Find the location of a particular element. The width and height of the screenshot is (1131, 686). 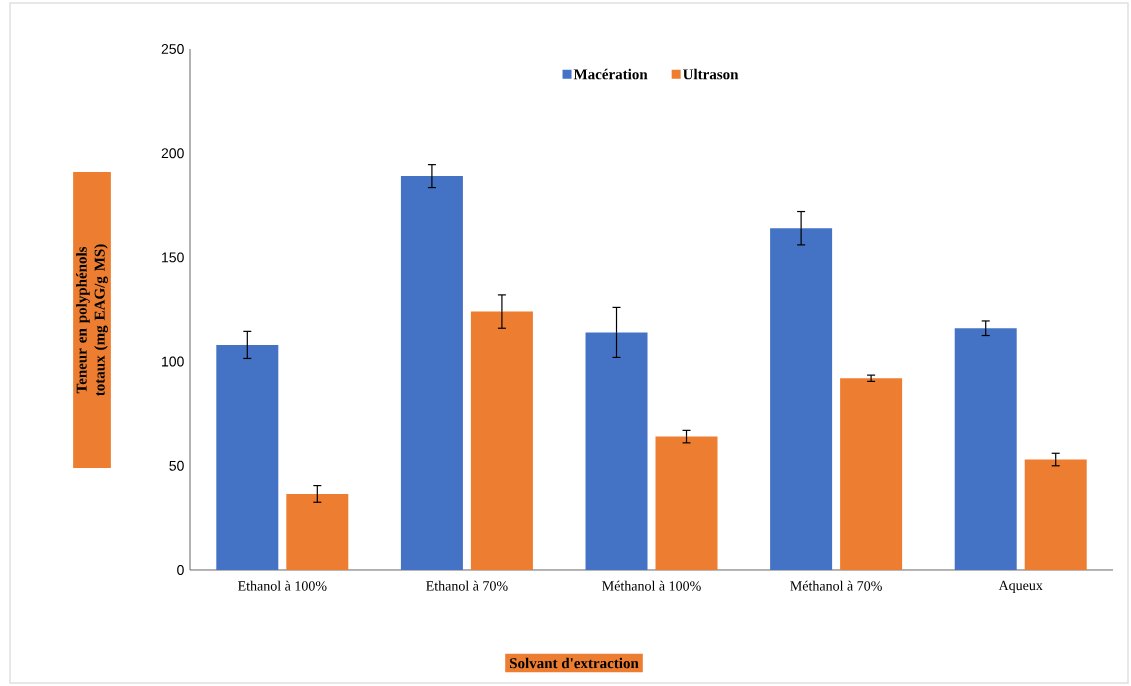

x-tick-label: Méthanol à 100% is located at coordinates (651, 585).